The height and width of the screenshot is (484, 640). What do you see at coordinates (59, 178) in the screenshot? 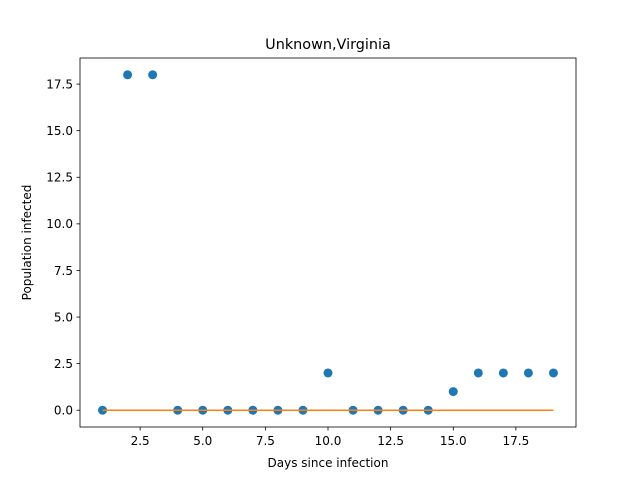
I see `y-tick-label: 12.5` at bounding box center [59, 178].